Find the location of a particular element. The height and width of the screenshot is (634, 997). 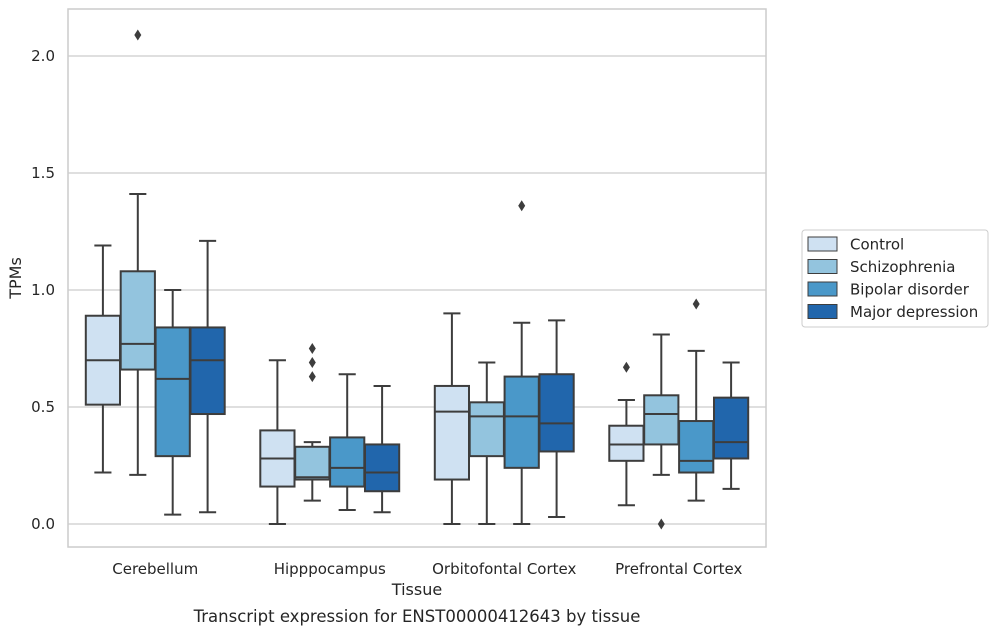

legend-swatch-control is located at coordinates (822, 244).